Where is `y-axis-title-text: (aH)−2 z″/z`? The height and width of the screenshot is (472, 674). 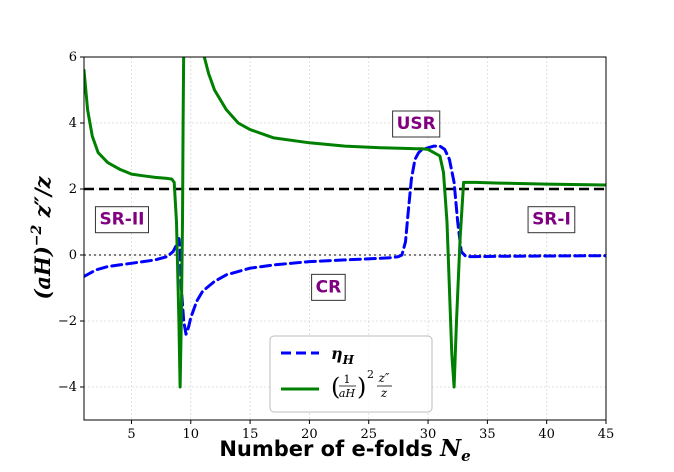
y-axis-title-text: (aH)−2 z″/z is located at coordinates (42, 237).